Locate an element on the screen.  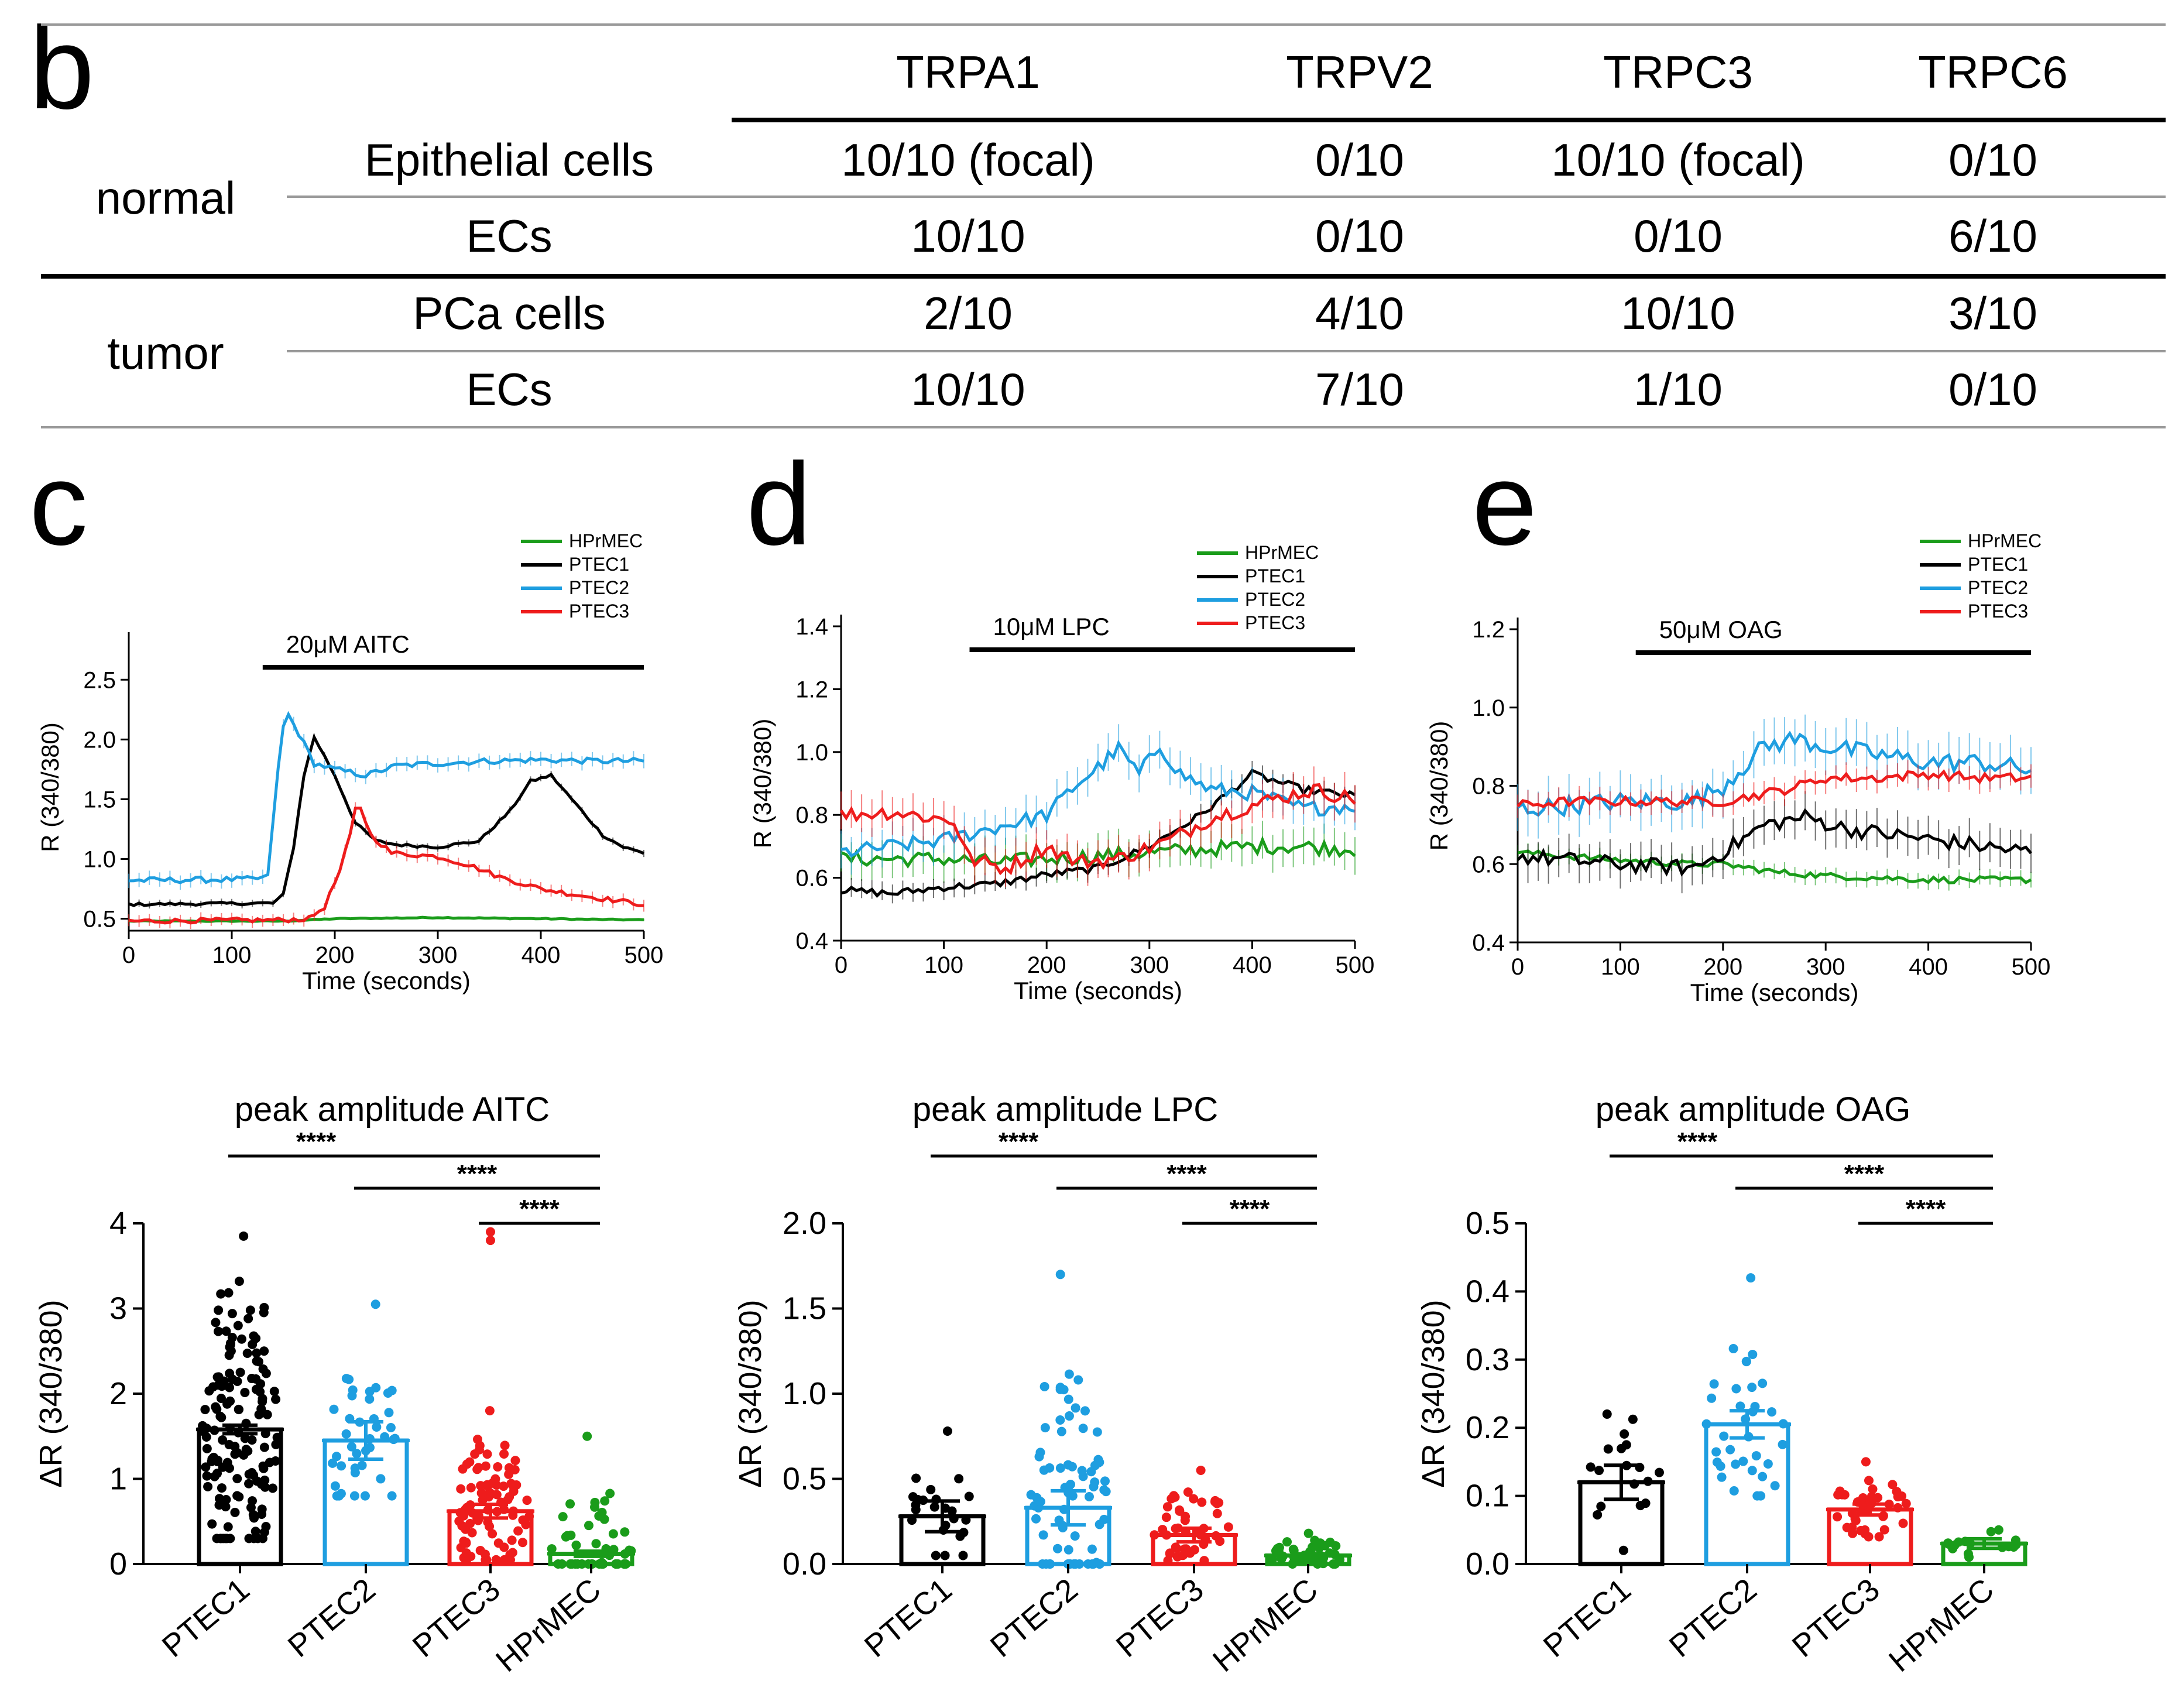
legend-label: HPrMEC is located at coordinates (1282, 552).